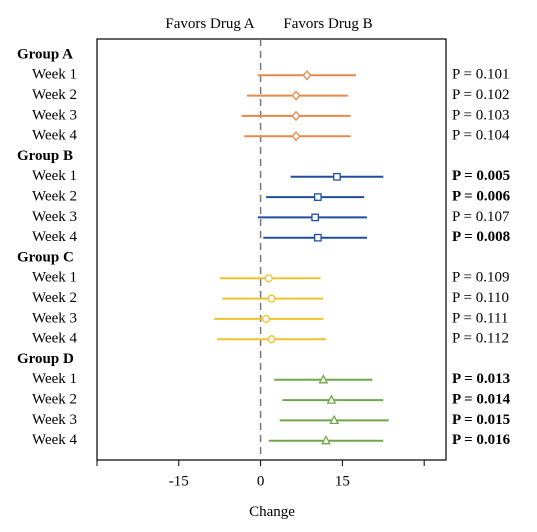  I want to click on p-value: P = 0.101, so click(481, 75).